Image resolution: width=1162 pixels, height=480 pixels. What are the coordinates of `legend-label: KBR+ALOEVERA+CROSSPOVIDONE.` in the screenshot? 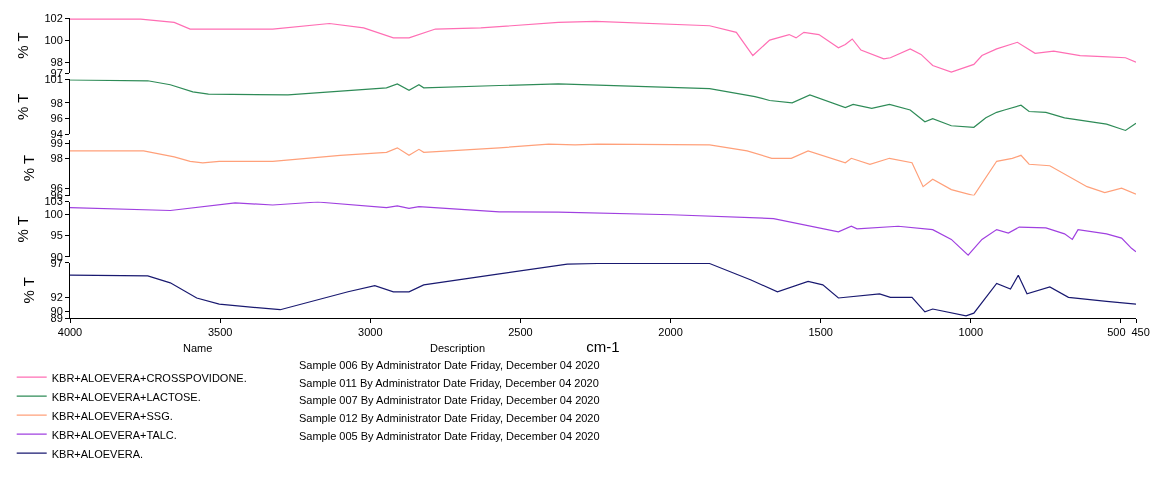 It's located at (149, 377).